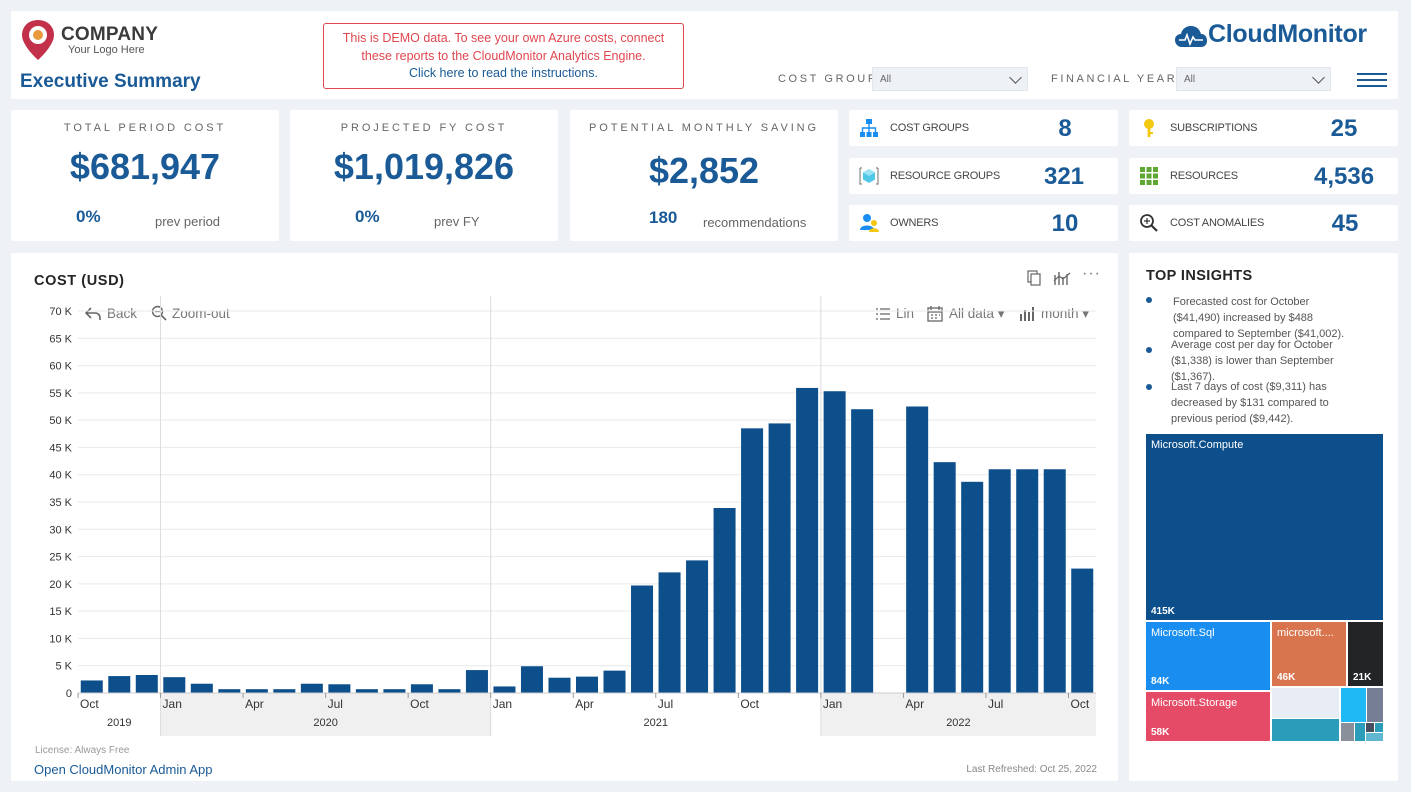  I want to click on count-card-cost-groups: COST GROUPS 8, so click(983, 128).